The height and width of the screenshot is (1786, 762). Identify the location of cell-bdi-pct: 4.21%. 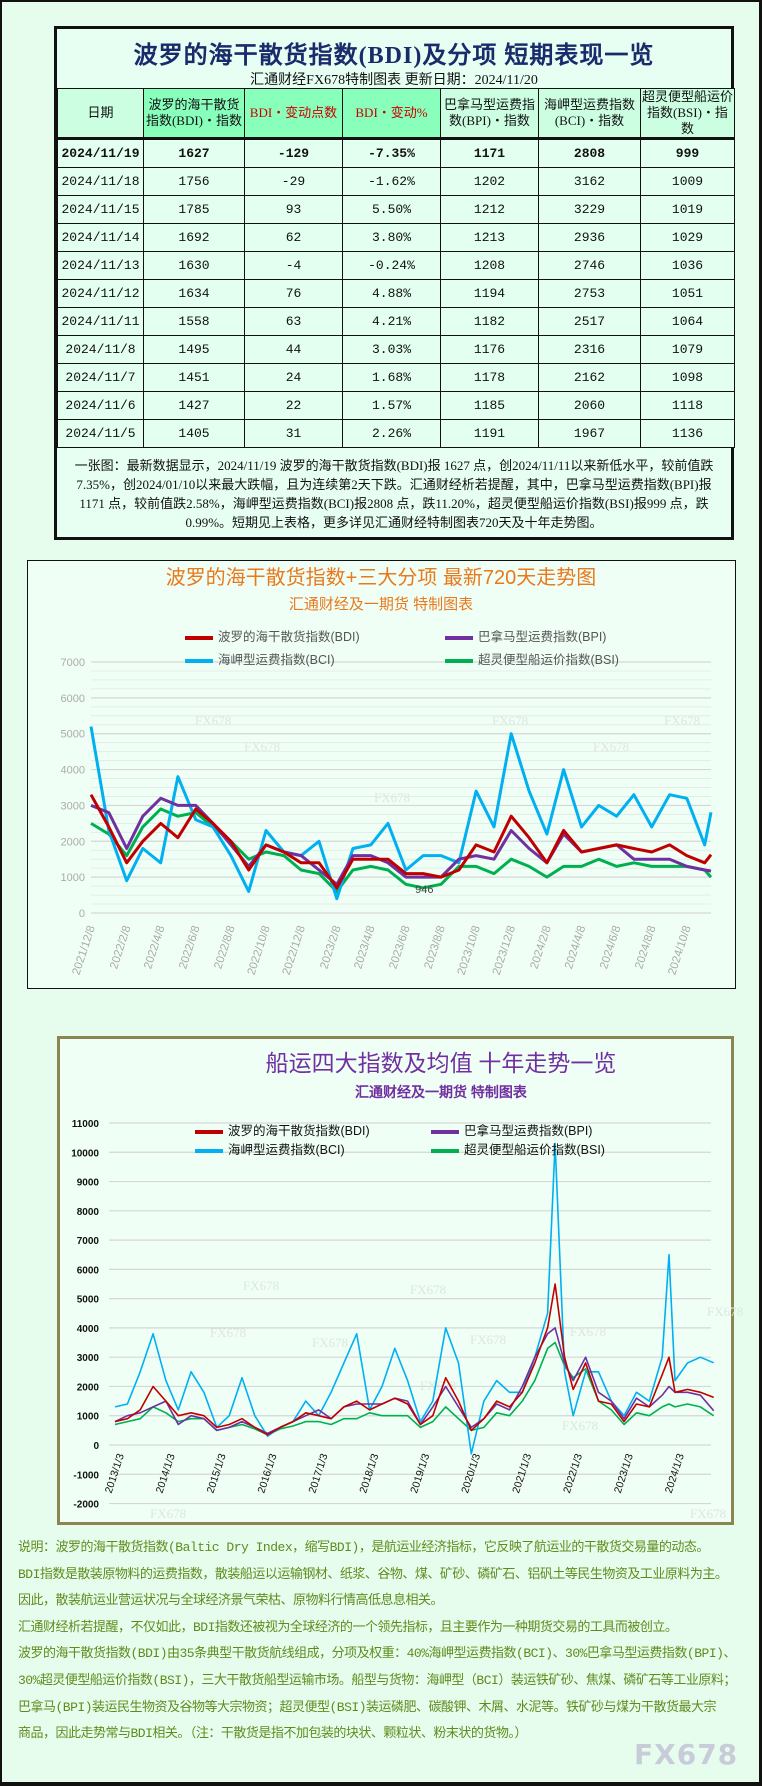
(391, 321).